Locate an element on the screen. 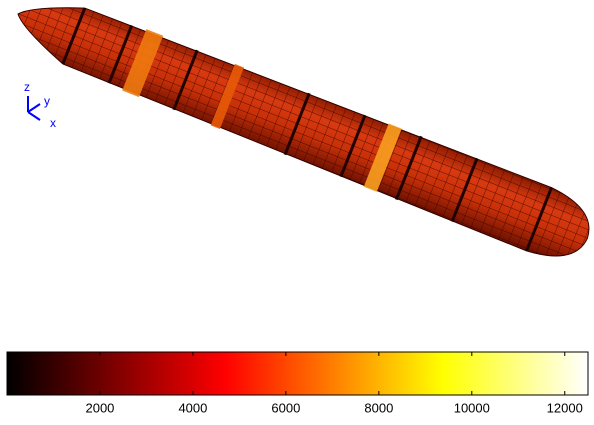 The height and width of the screenshot is (425, 594). triad-label: y is located at coordinates (47, 101).